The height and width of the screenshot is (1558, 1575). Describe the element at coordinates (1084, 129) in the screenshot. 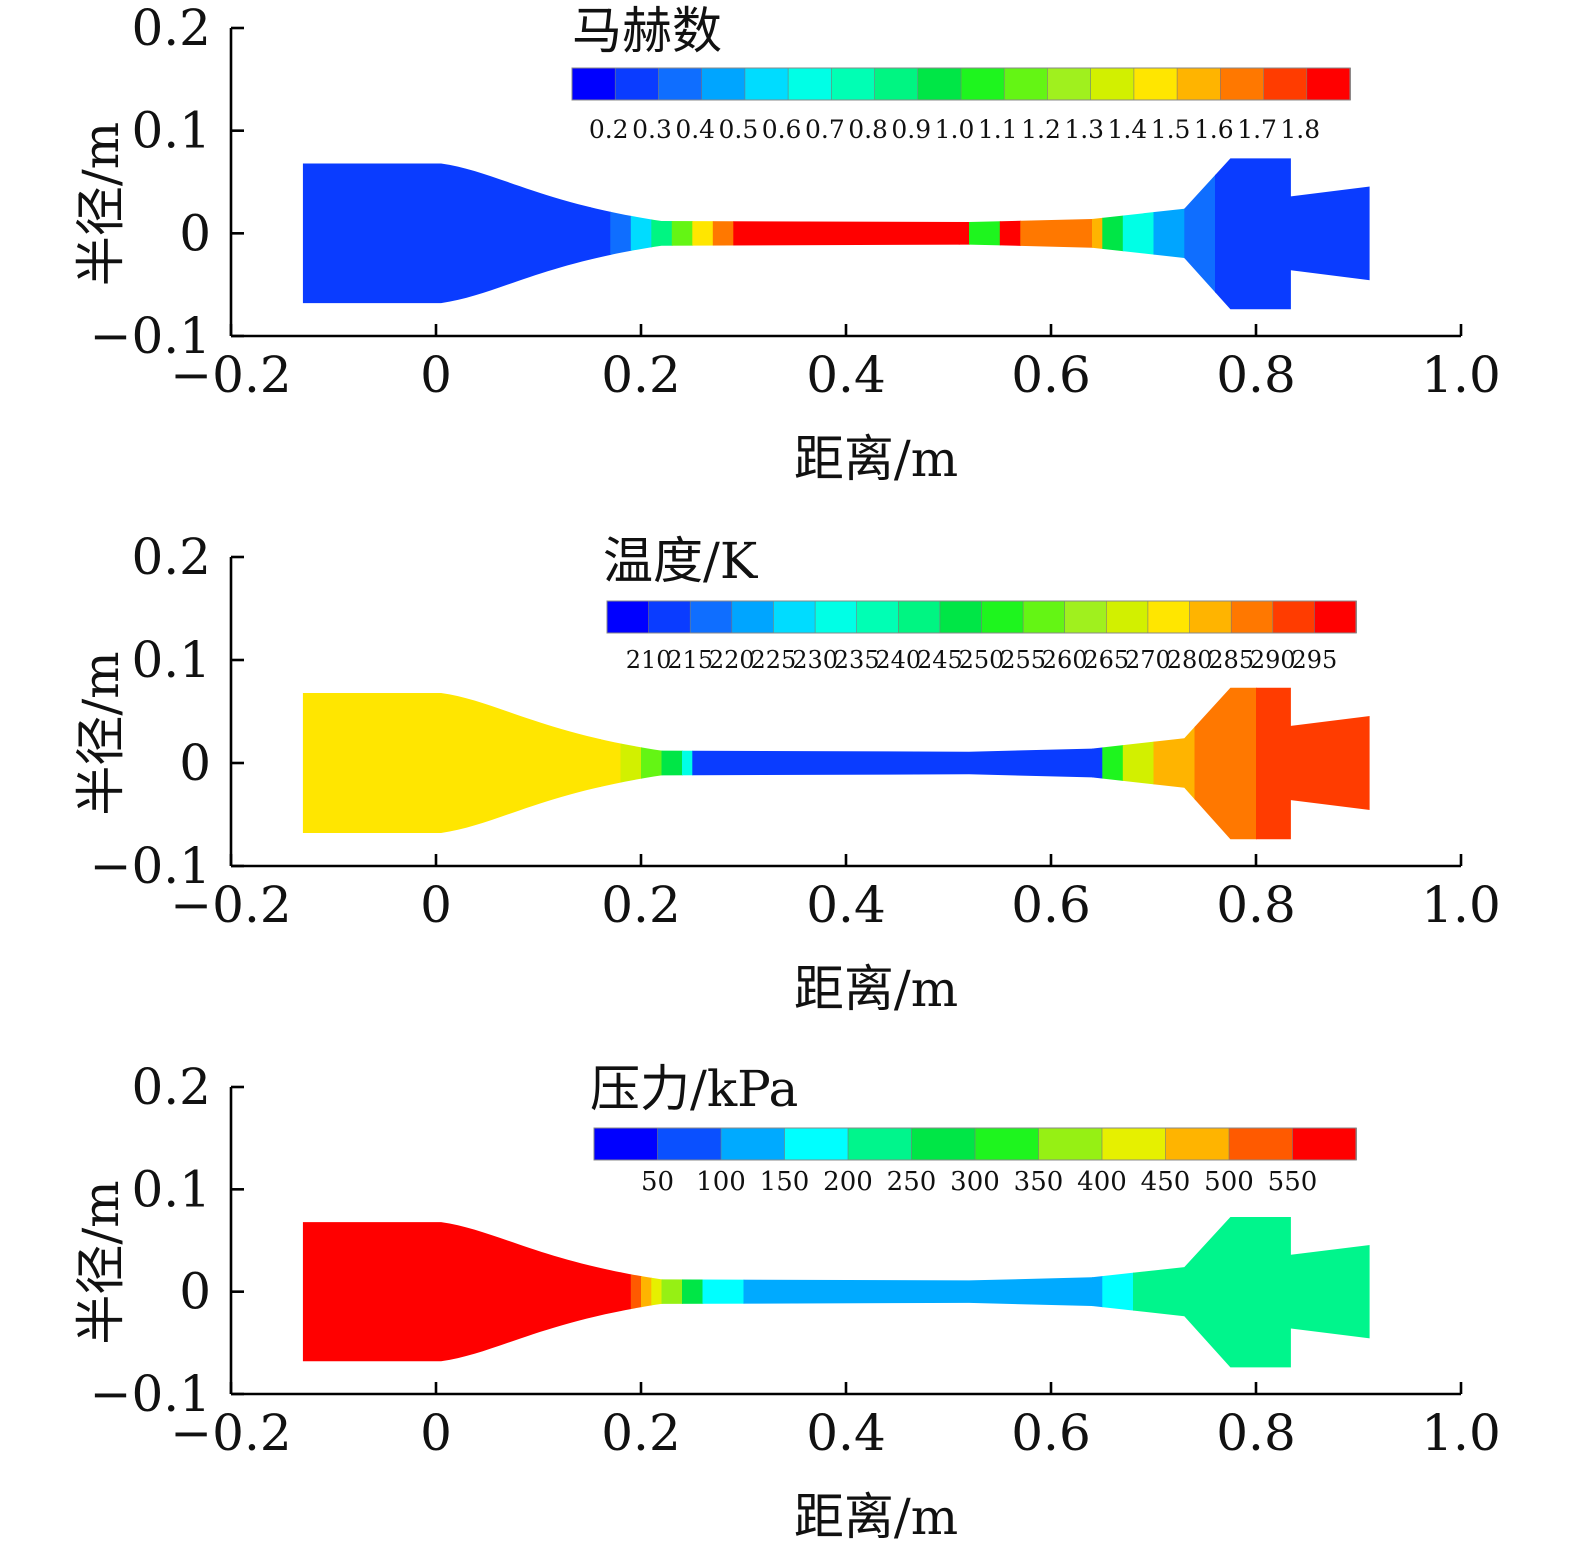

I see `colorbar-tick-label: 1.3` at that location.